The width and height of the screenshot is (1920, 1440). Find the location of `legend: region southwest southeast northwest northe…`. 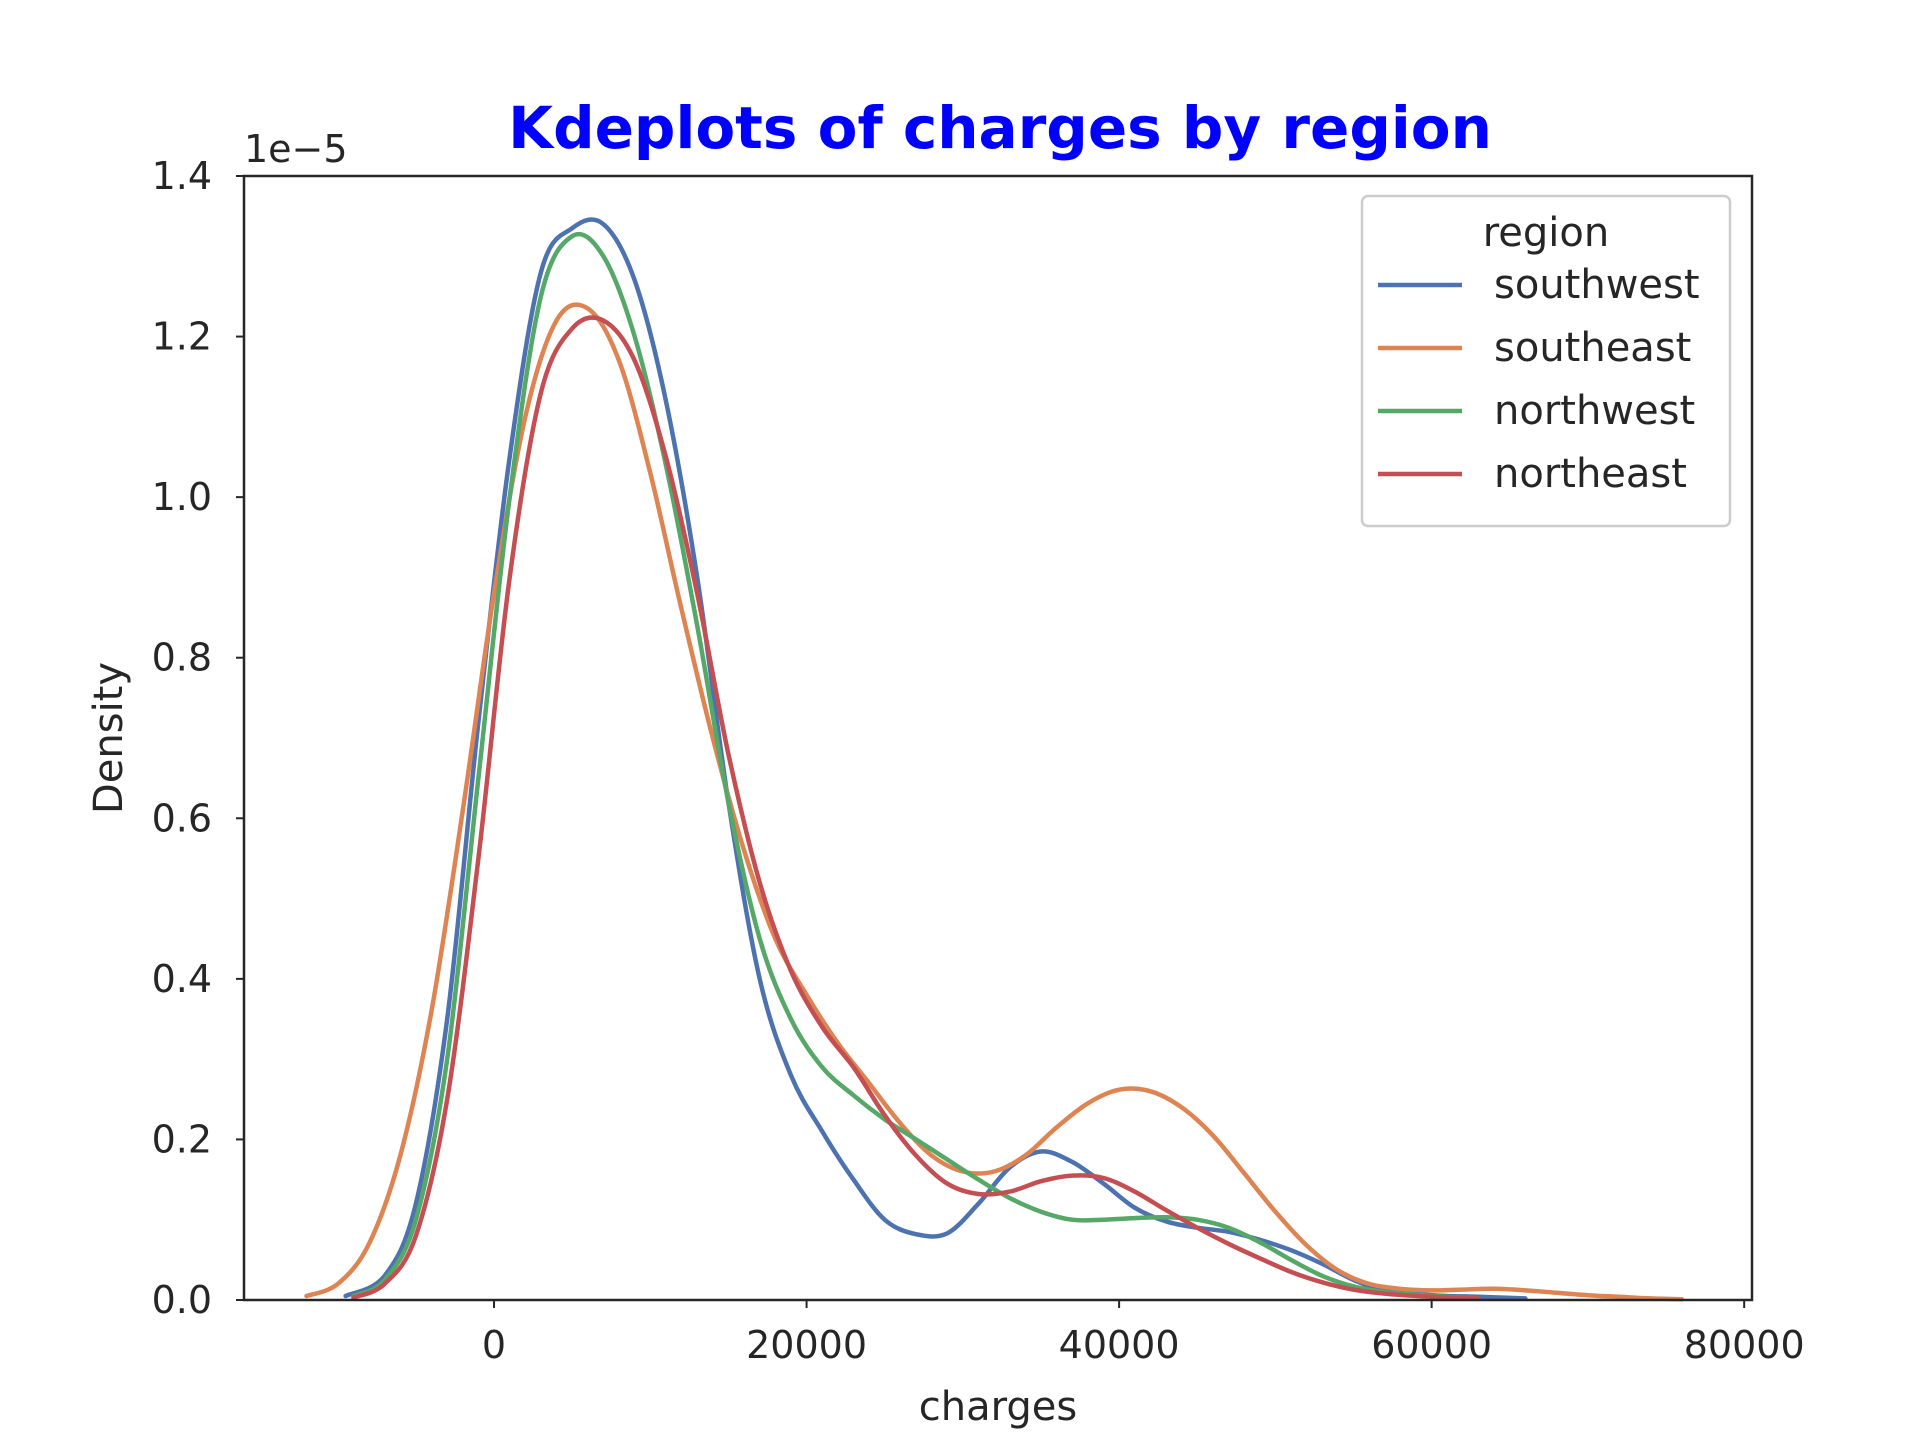

legend: region southwest southeast northwest northe… is located at coordinates (1546, 361).